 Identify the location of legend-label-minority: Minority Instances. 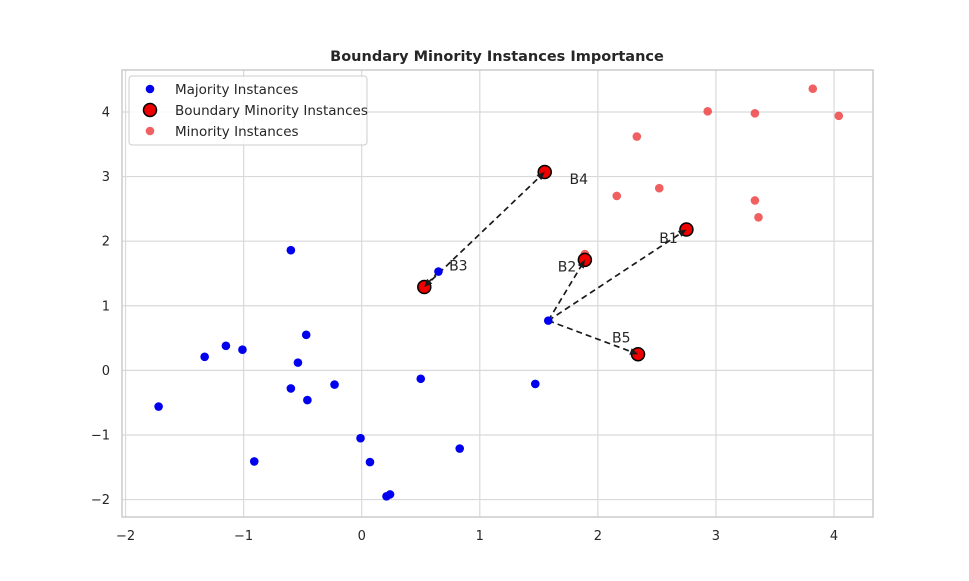
(237, 132).